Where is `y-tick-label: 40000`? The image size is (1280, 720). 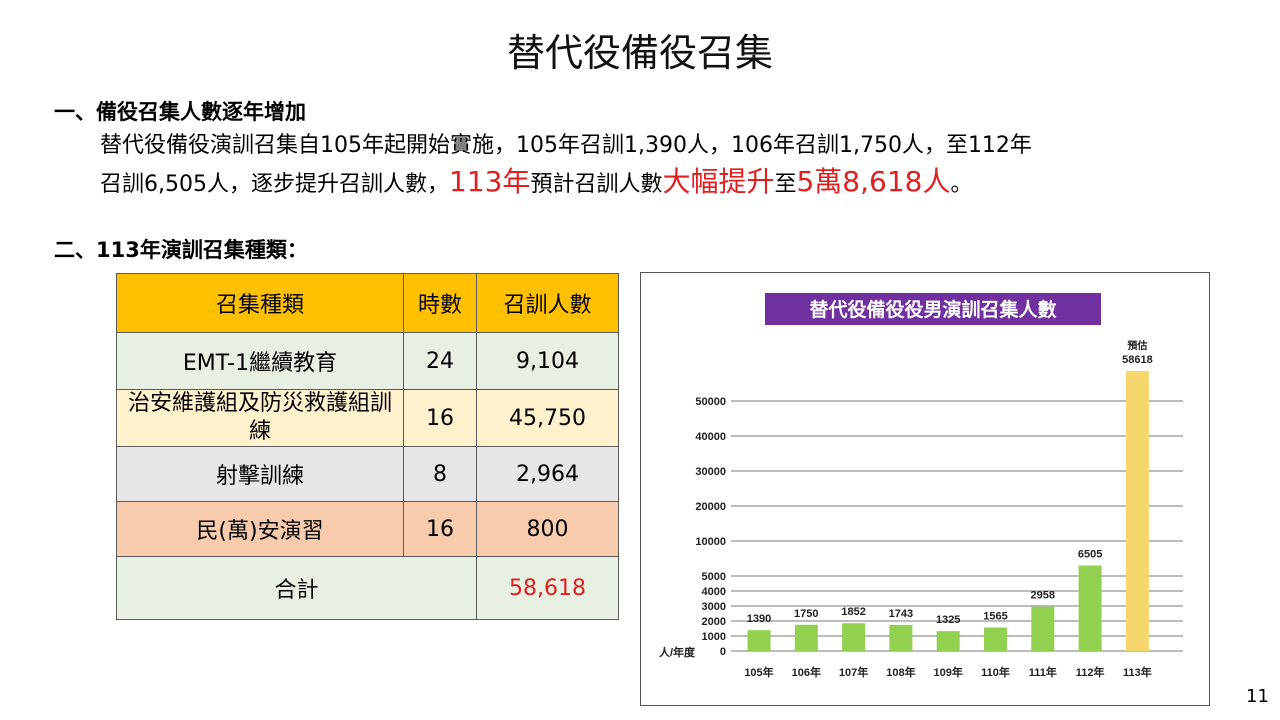
y-tick-label: 40000 is located at coordinates (710, 437).